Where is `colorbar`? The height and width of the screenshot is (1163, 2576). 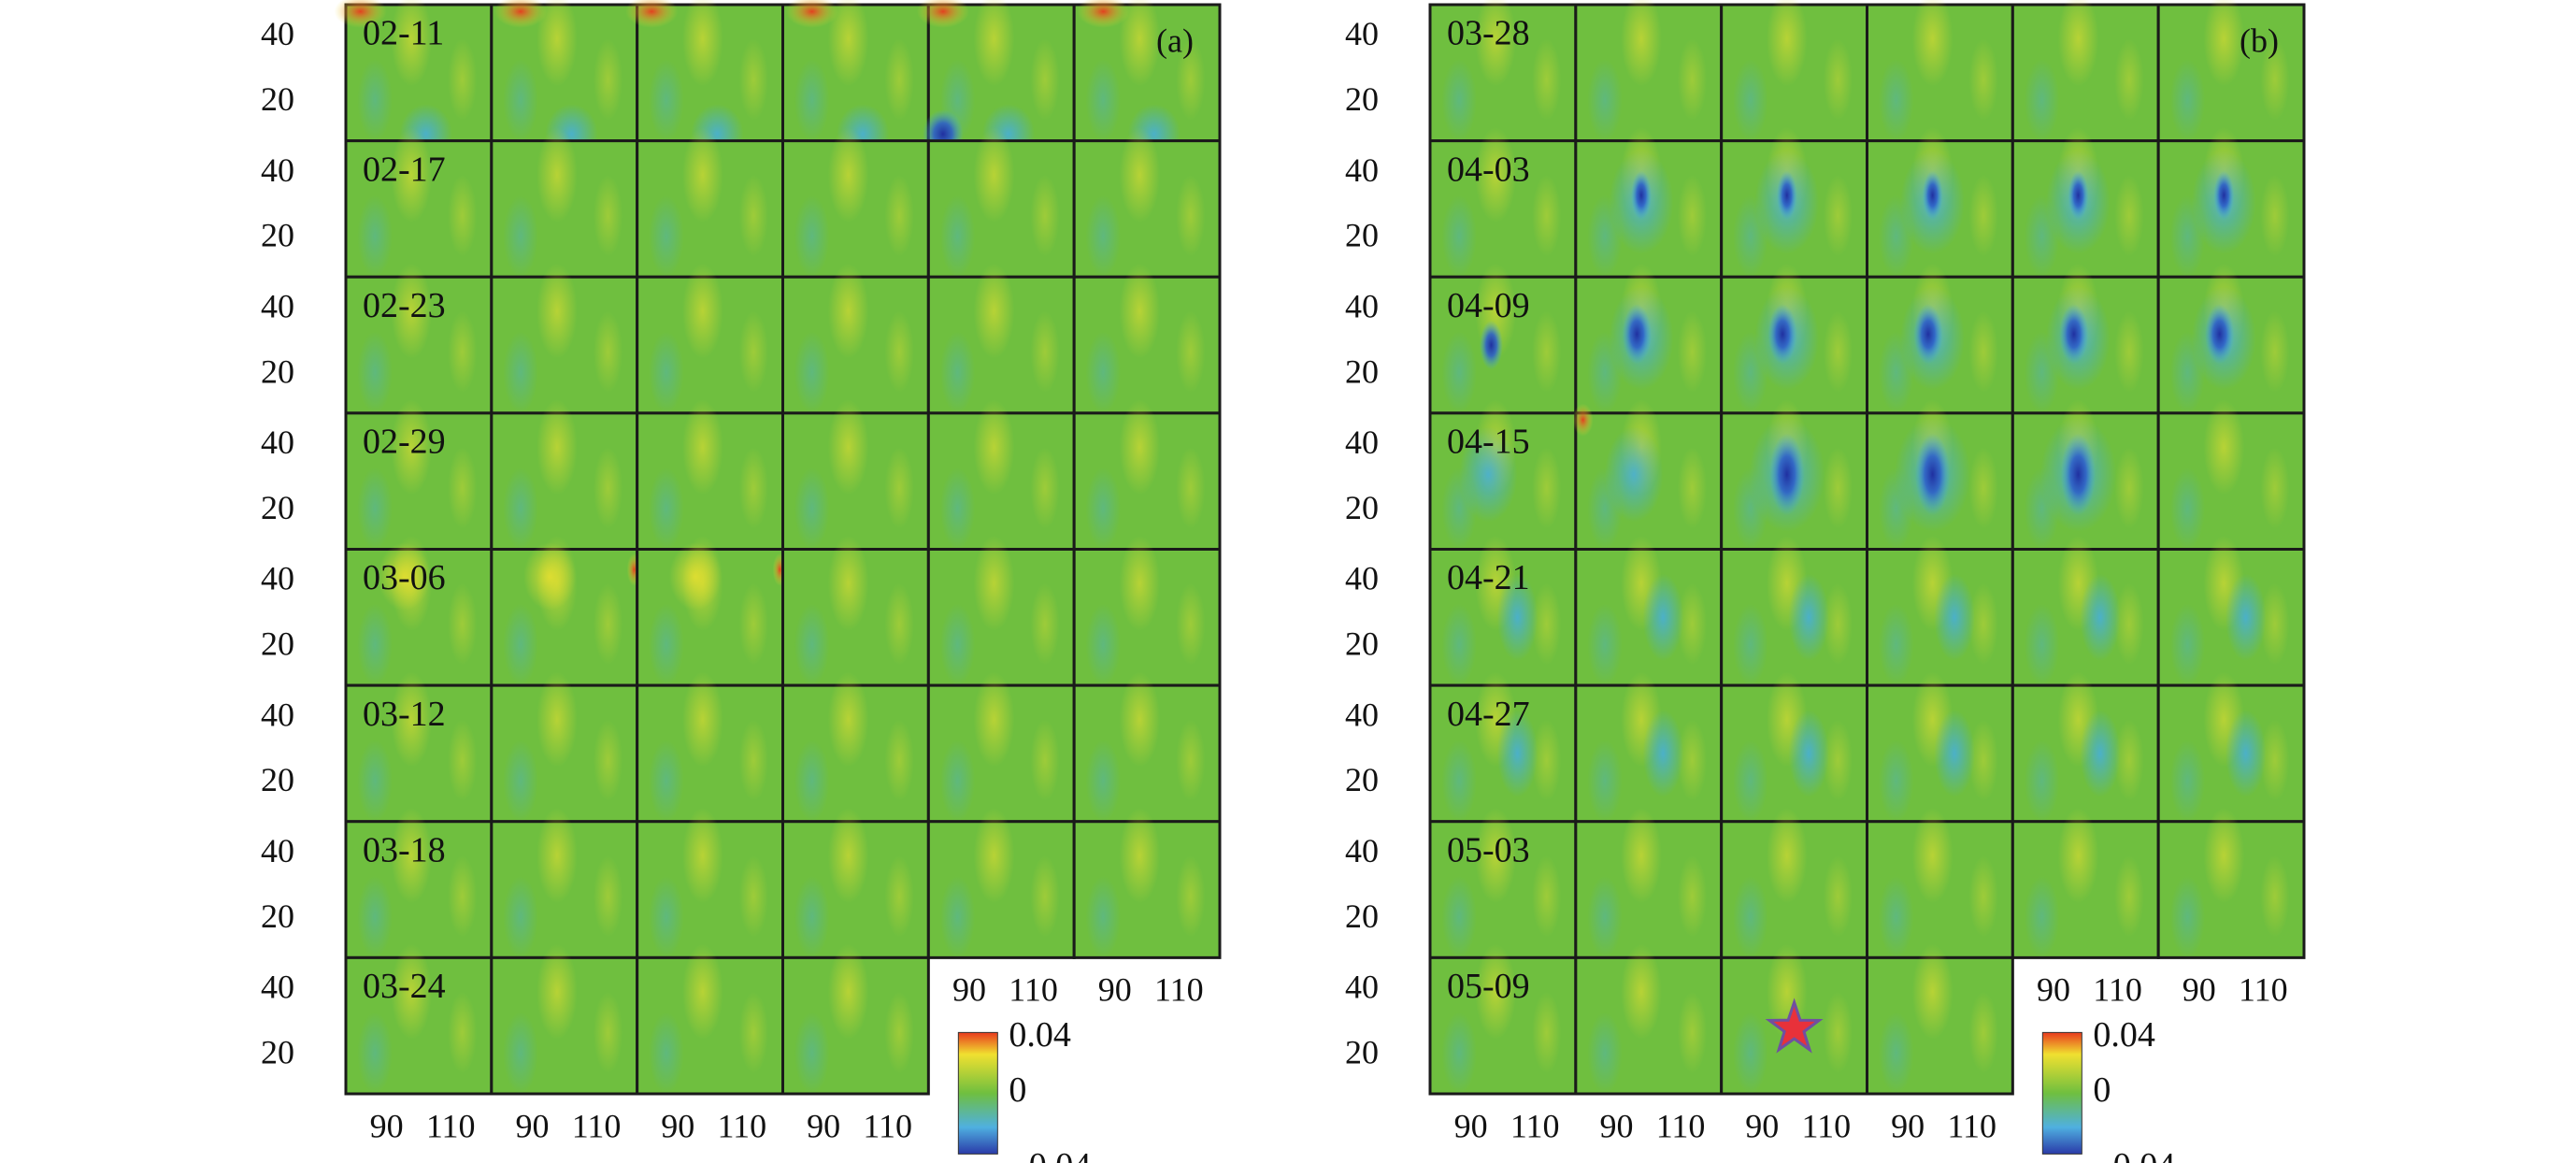 colorbar is located at coordinates (2061, 1093).